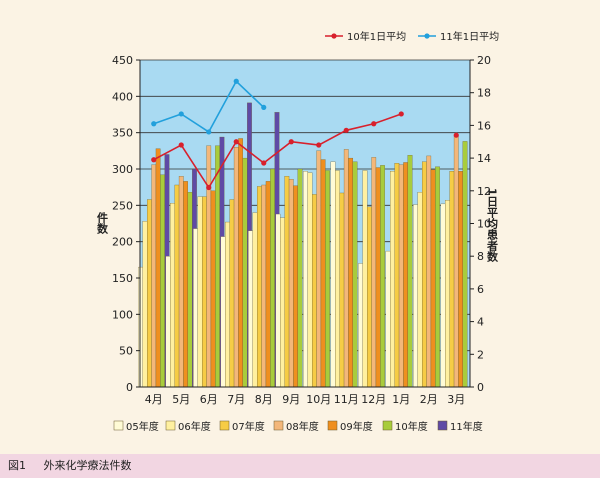 The width and height of the screenshot is (600, 478). I want to click on x-tick-label: 8月, so click(264, 399).